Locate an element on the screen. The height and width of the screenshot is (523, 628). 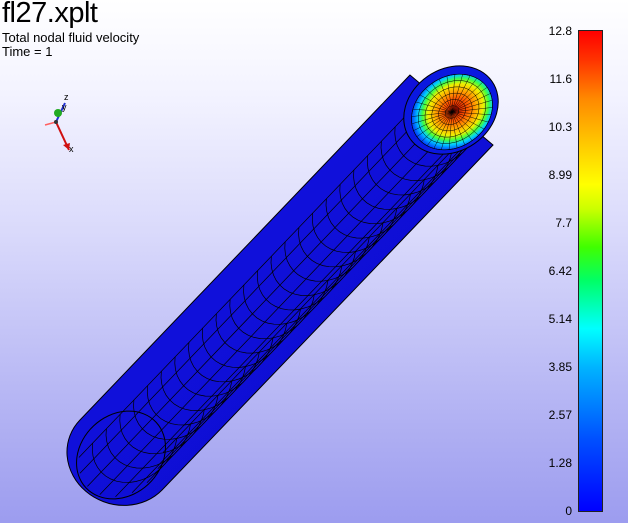
z-axis-label: z is located at coordinates (66, 97).